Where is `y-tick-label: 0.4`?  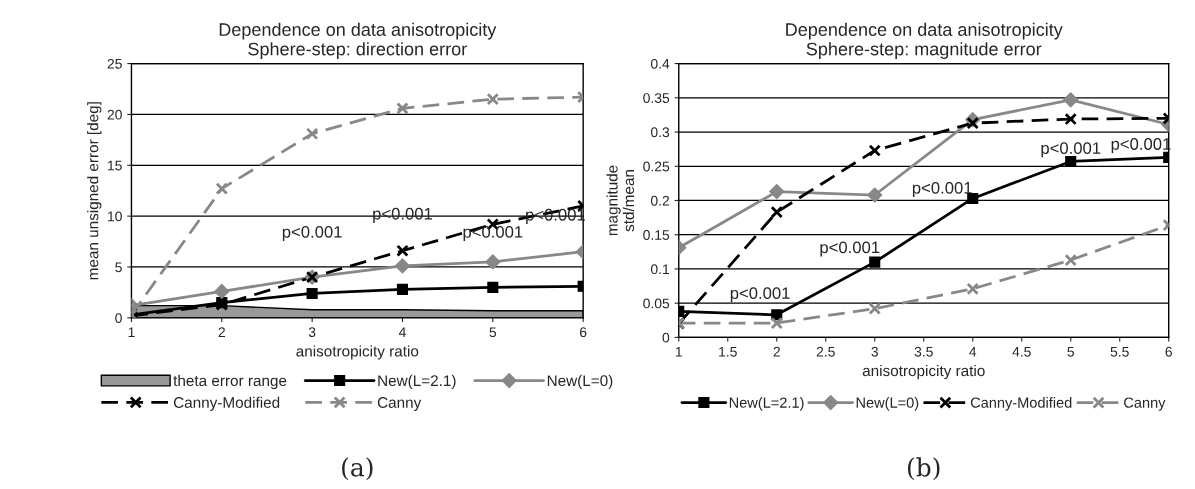 y-tick-label: 0.4 is located at coordinates (660, 63).